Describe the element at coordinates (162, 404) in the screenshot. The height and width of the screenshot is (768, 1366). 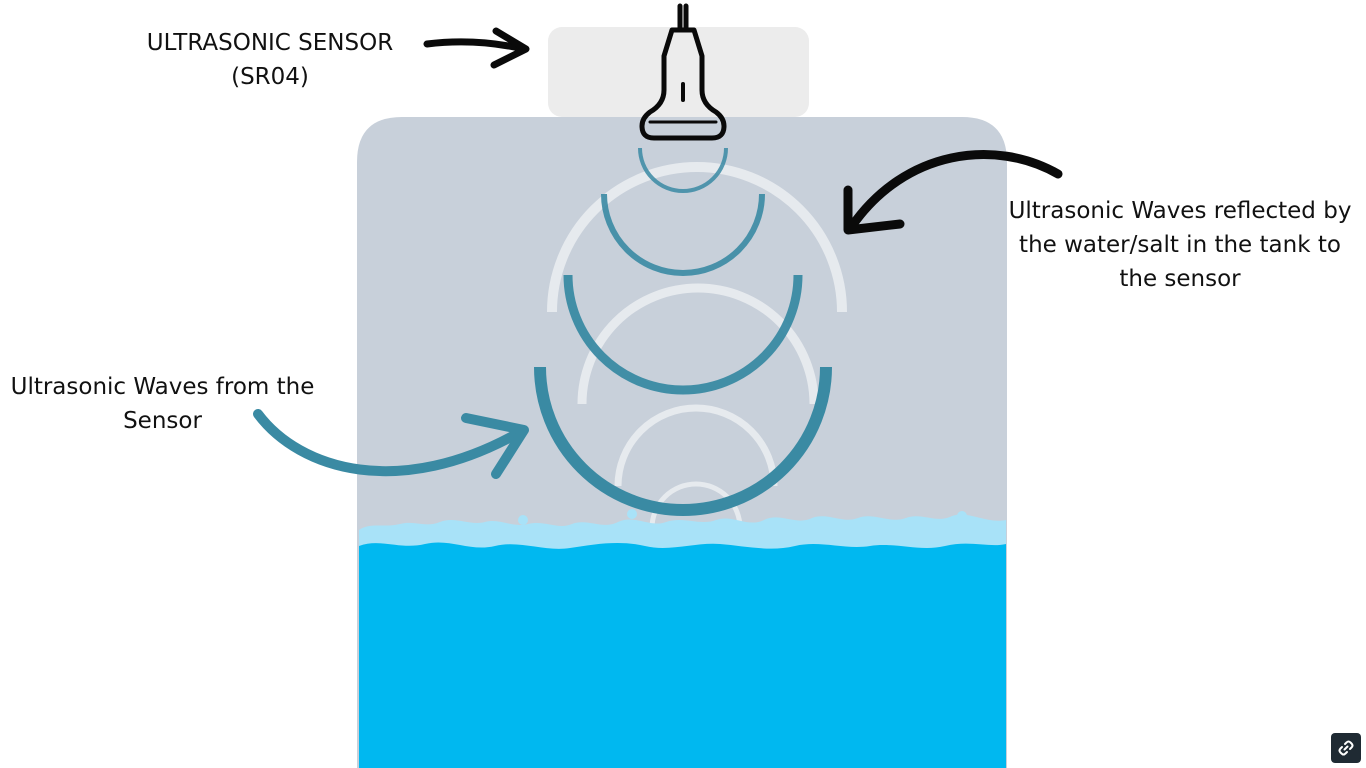
I see `waves-from-sensor-label: Ultrasonic Waves from the Sensor` at that location.